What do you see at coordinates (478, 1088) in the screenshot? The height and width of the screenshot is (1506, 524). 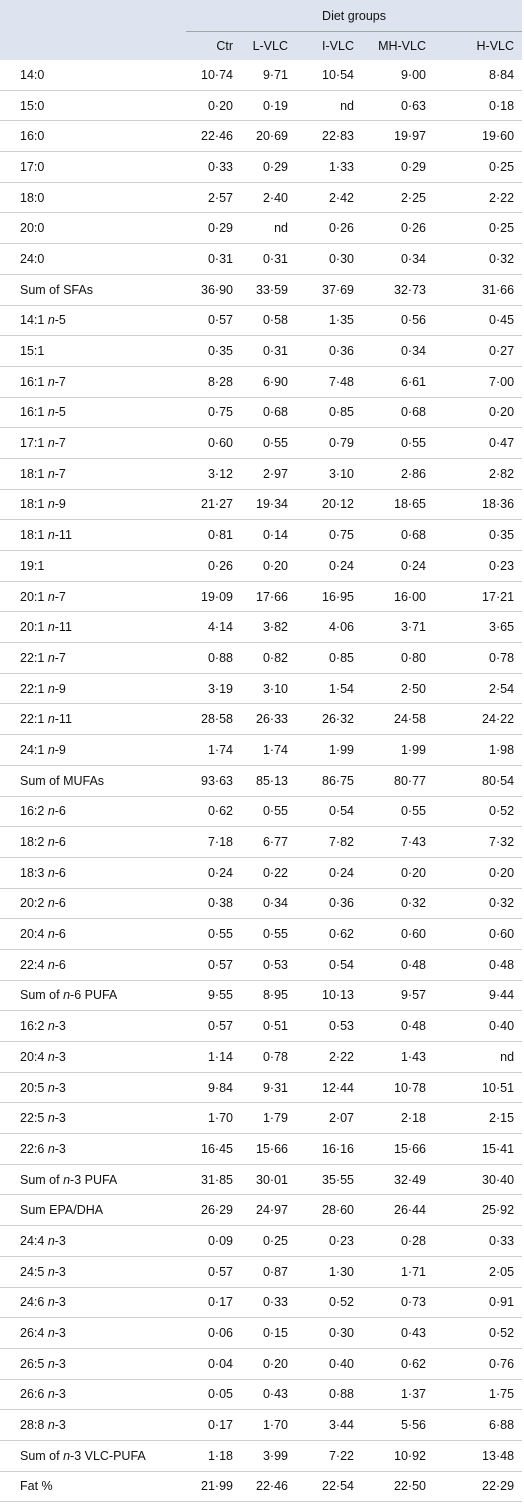 I see `cell-value: 10·51` at bounding box center [478, 1088].